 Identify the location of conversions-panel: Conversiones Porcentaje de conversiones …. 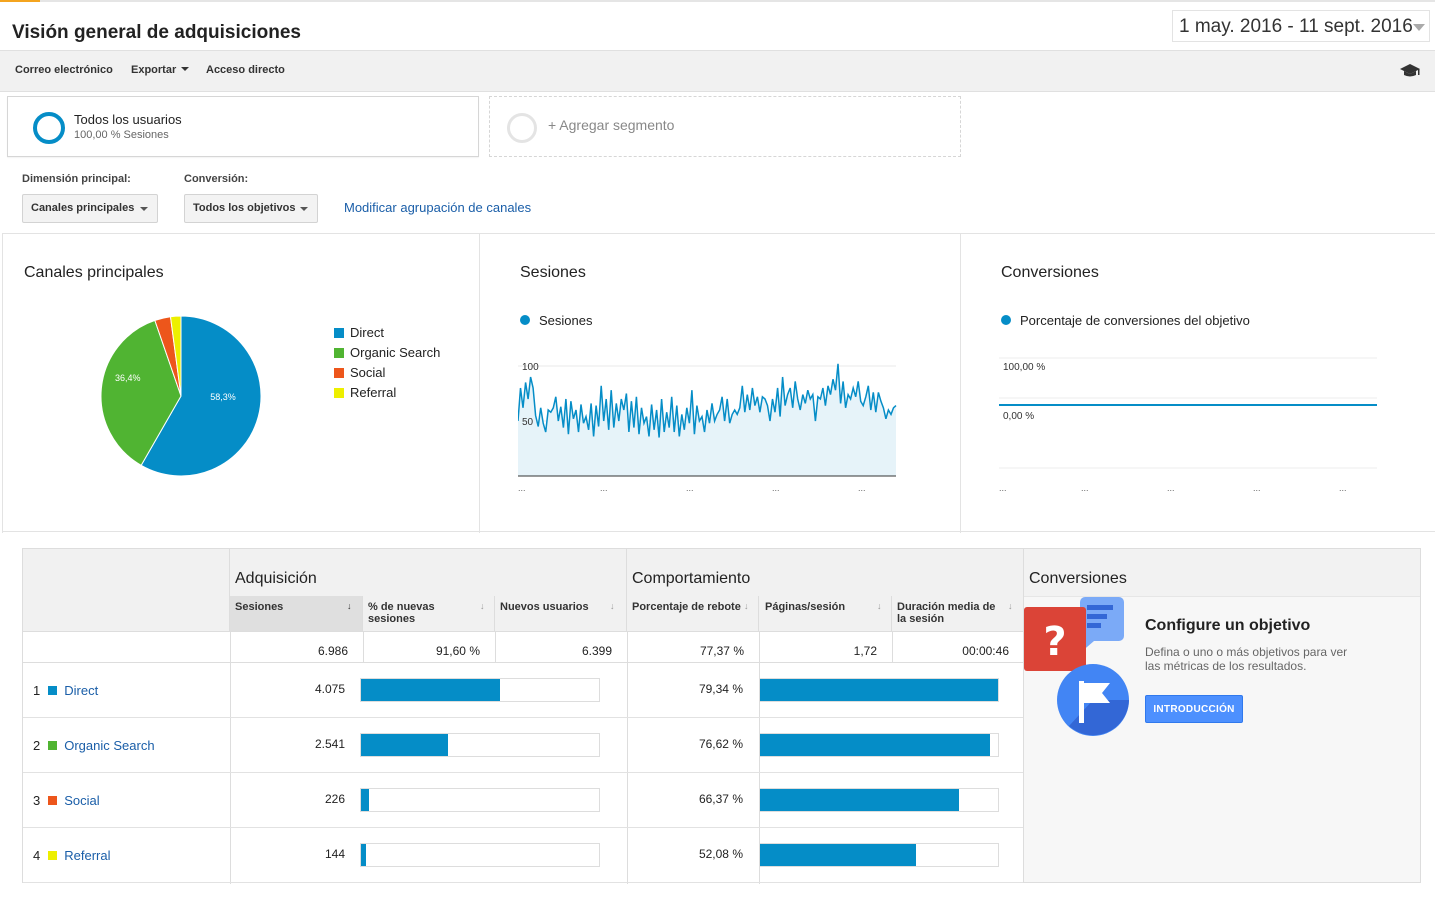
(1198, 383).